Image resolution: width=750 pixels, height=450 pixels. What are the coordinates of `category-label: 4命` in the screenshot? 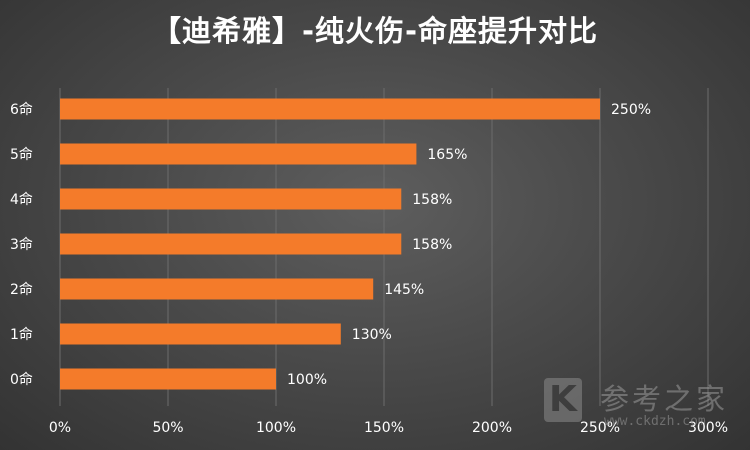 It's located at (21, 199).